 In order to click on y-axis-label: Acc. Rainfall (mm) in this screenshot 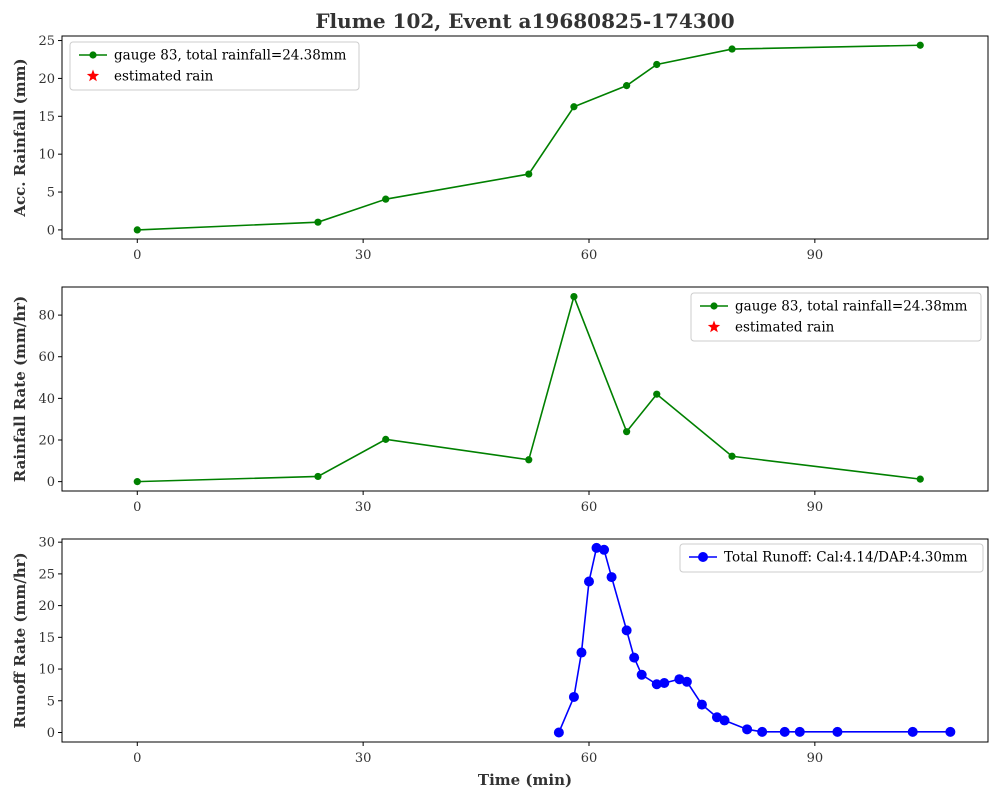, I will do `click(20, 137)`.